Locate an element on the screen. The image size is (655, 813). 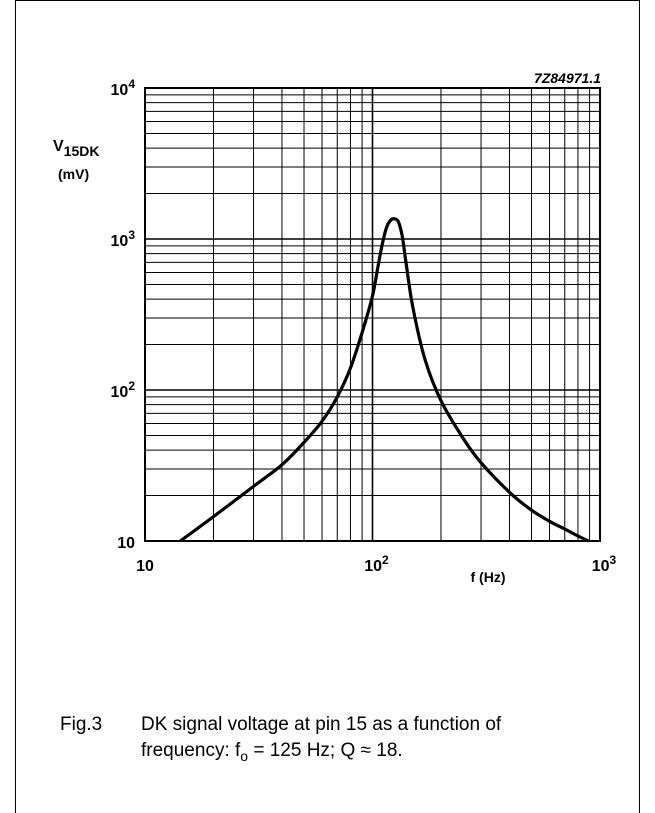
y-tick-label: 10³ is located at coordinates (123, 239).